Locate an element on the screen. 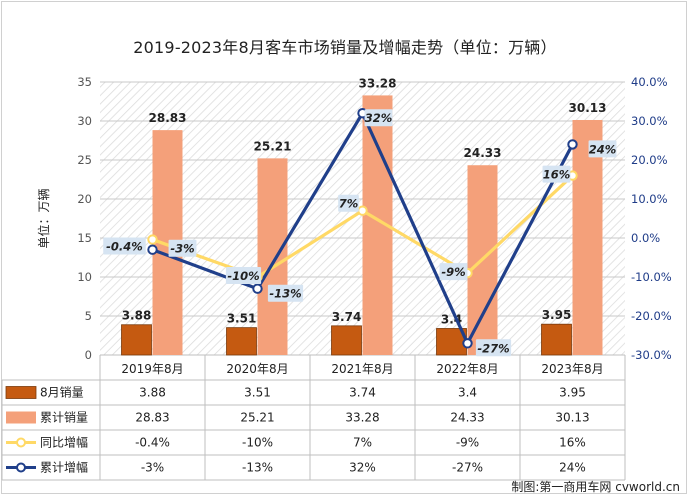 This screenshot has width=690, height=497. cumulative-growth-table-cell: -3% is located at coordinates (152, 468).